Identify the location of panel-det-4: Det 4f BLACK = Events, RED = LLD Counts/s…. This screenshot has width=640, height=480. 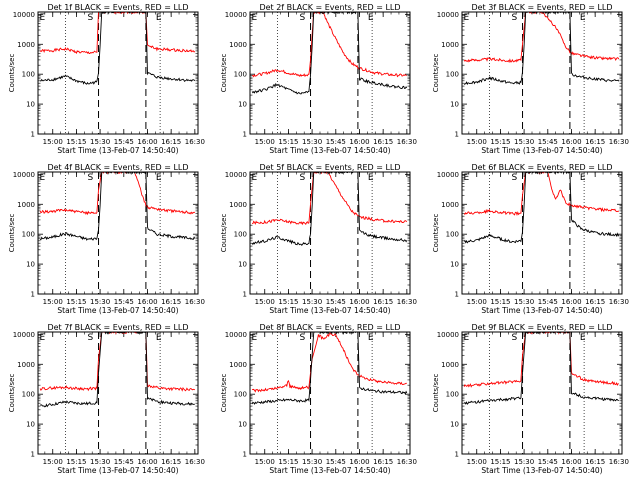
(106, 239).